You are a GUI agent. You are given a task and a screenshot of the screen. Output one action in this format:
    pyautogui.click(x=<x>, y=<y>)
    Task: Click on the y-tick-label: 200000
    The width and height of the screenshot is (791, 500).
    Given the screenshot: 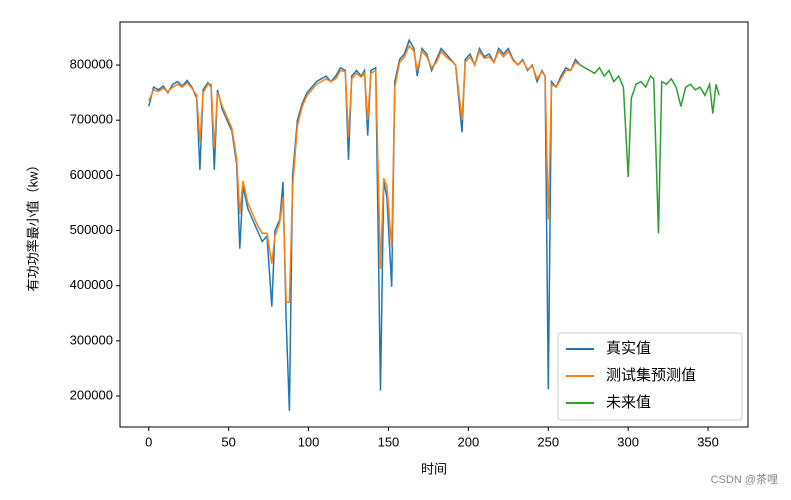 What is the action you would take?
    pyautogui.click(x=91, y=394)
    